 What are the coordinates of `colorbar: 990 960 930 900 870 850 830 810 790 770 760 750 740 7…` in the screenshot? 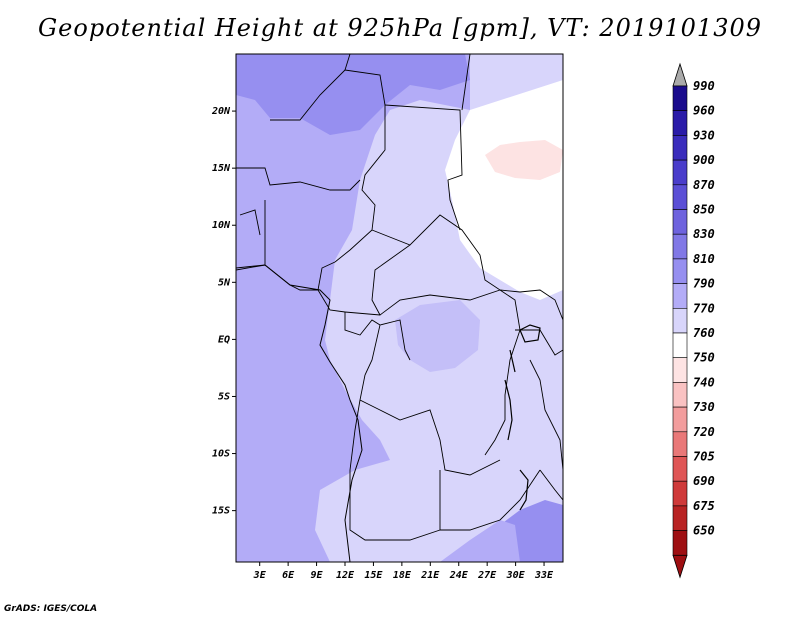 It's located at (693, 320).